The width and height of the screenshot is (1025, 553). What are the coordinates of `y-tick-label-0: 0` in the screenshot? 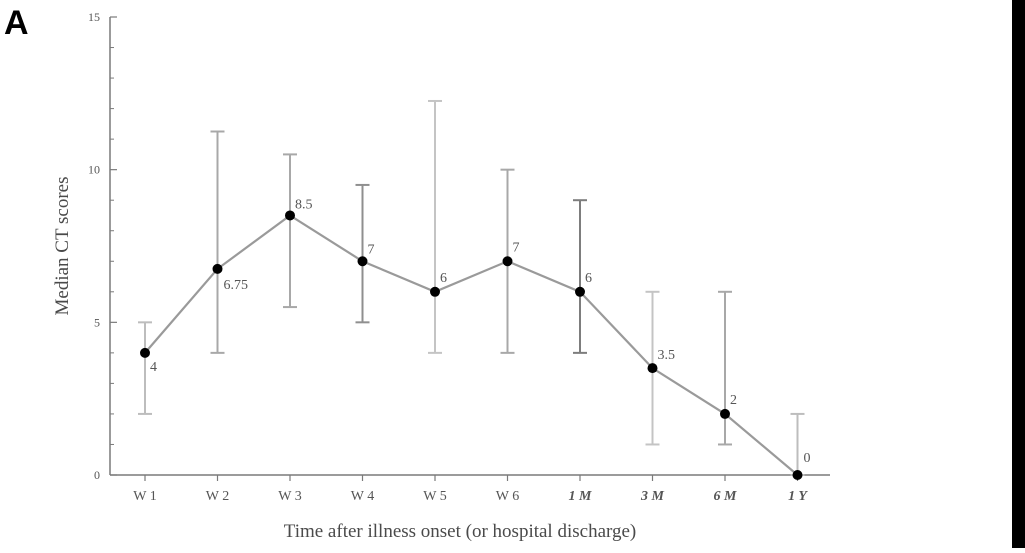 It's located at (97, 475).